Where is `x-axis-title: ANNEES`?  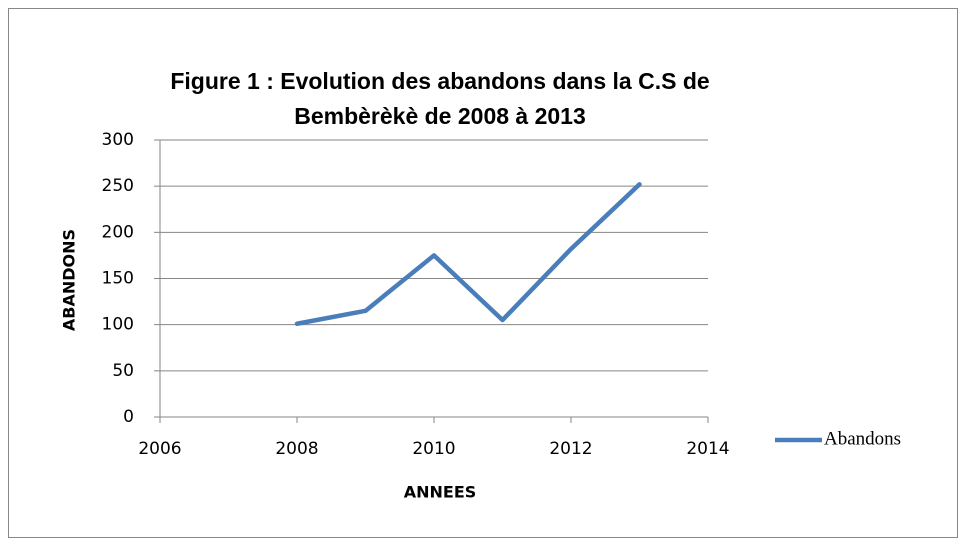 x-axis-title: ANNEES is located at coordinates (440, 492).